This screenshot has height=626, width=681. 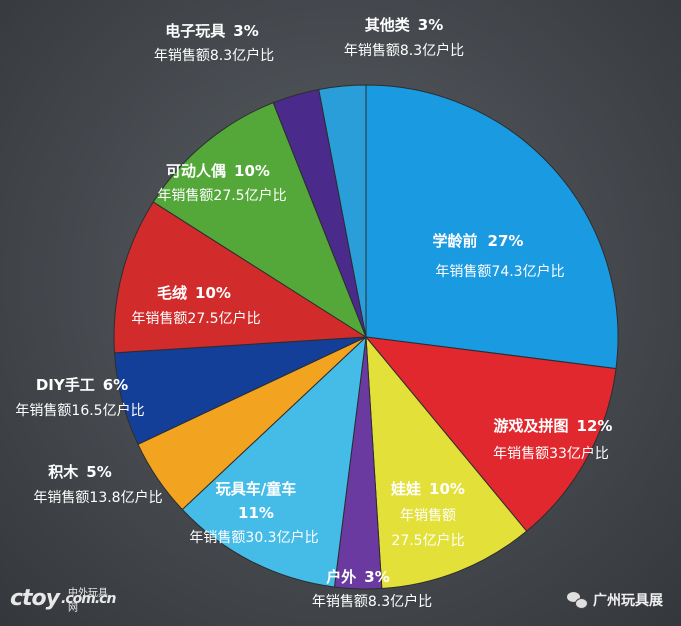 What do you see at coordinates (499, 271) in the screenshot?
I see `label-preschool-sales: 年销售额74.3亿户比` at bounding box center [499, 271].